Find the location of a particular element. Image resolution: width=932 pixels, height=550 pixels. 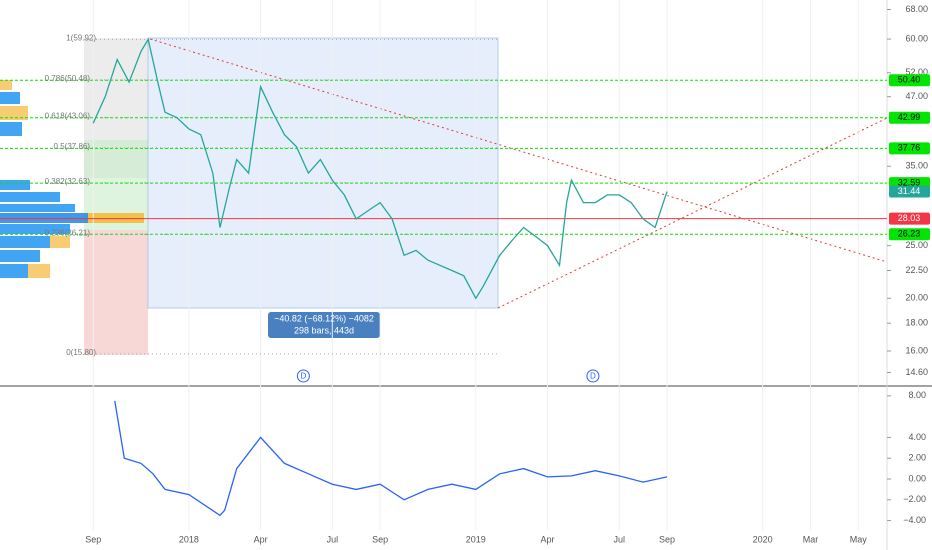

fib-label: 0.382(32.63) is located at coordinates (68, 181).